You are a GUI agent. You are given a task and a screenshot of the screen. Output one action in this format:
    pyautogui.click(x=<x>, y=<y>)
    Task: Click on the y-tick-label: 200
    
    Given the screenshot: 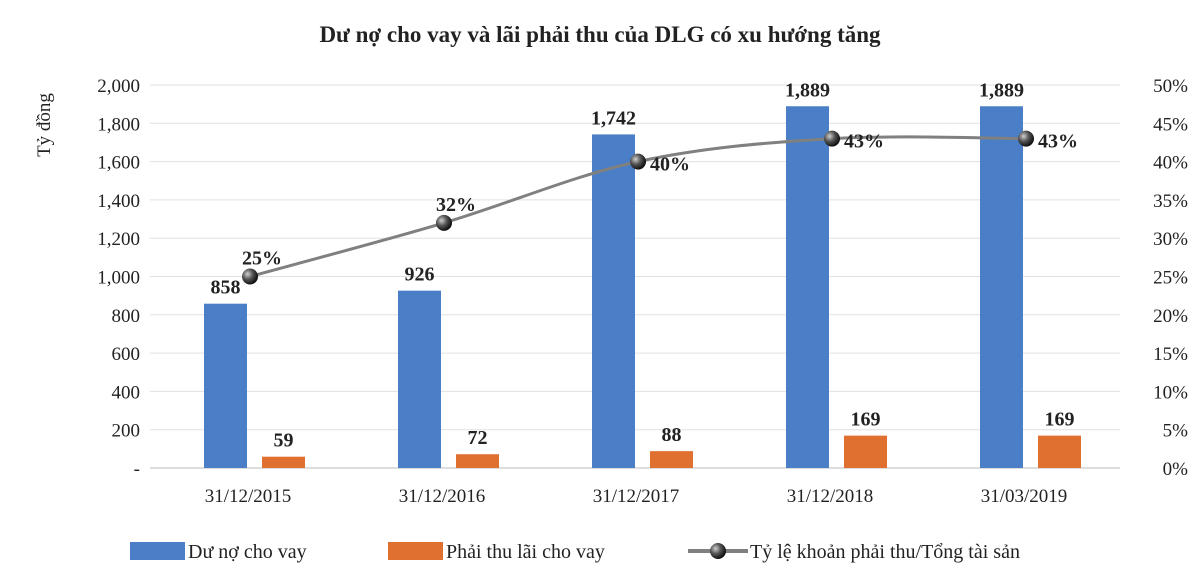 What is the action you would take?
    pyautogui.click(x=126, y=431)
    